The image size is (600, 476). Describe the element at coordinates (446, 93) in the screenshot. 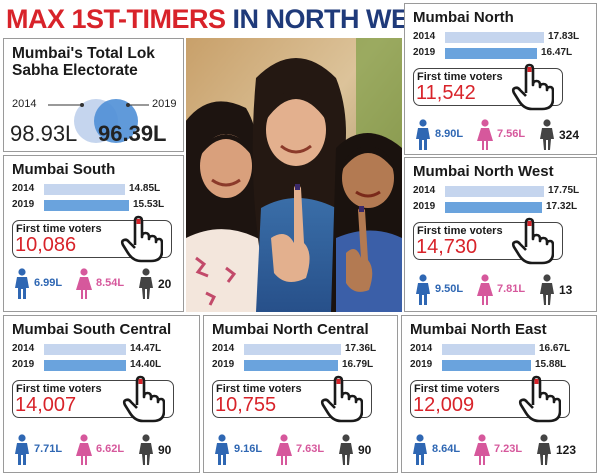

I see `first-time-voters-count: 11,542` at that location.